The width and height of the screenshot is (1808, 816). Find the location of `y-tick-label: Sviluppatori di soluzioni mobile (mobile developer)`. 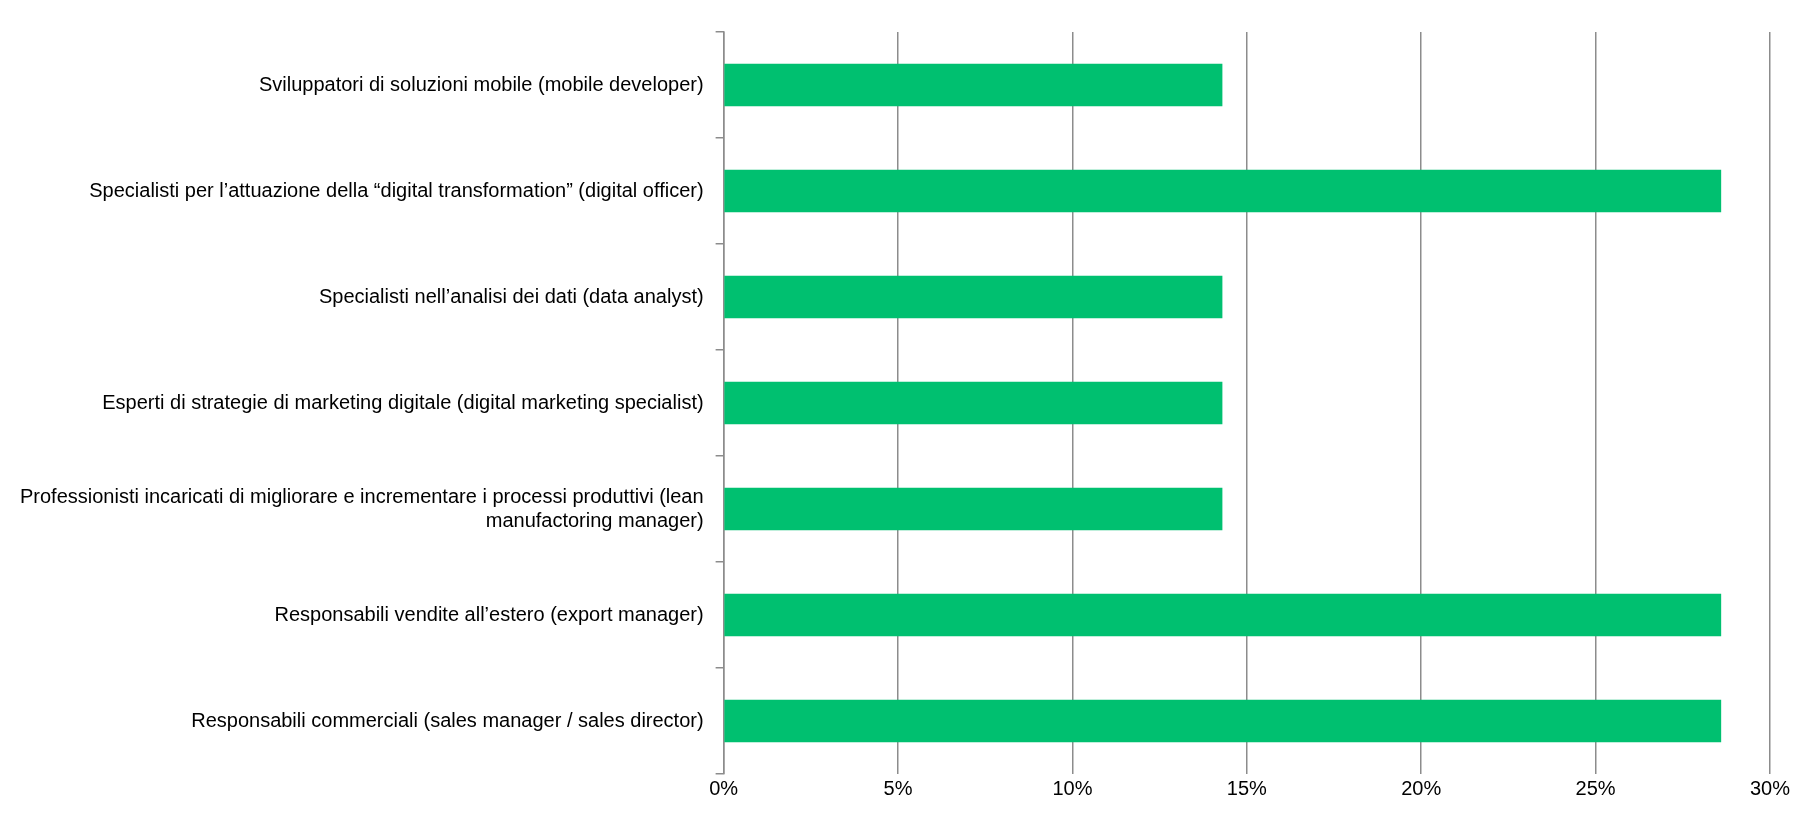

y-tick-label: Sviluppatori di soluzioni mobile (mobile developer) is located at coordinates (481, 83).